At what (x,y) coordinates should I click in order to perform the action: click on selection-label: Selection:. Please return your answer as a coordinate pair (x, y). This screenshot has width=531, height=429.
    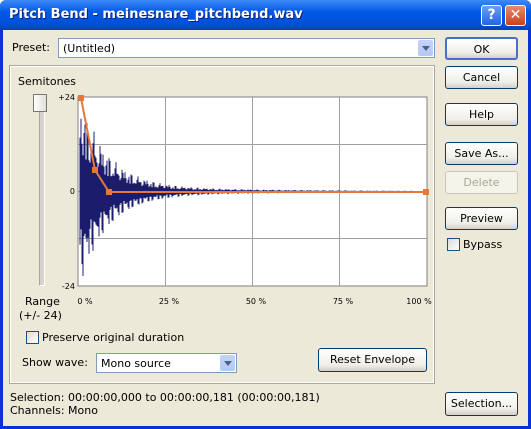
    Looking at the image, I should click on (37, 397).